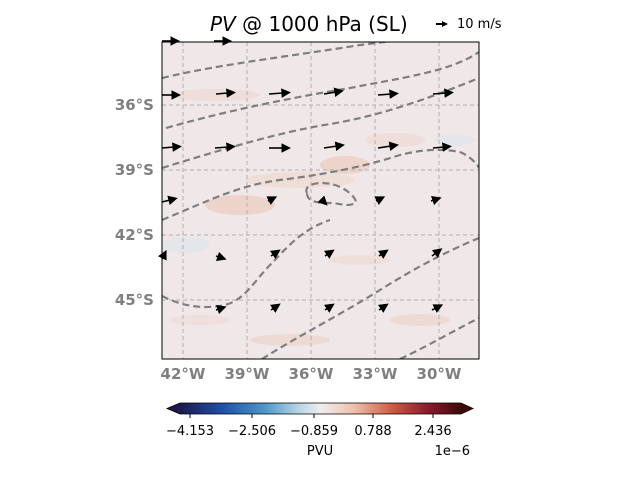 The height and width of the screenshot is (480, 640). What do you see at coordinates (433, 431) in the screenshot?
I see `colorbar-tick: 2.436` at bounding box center [433, 431].